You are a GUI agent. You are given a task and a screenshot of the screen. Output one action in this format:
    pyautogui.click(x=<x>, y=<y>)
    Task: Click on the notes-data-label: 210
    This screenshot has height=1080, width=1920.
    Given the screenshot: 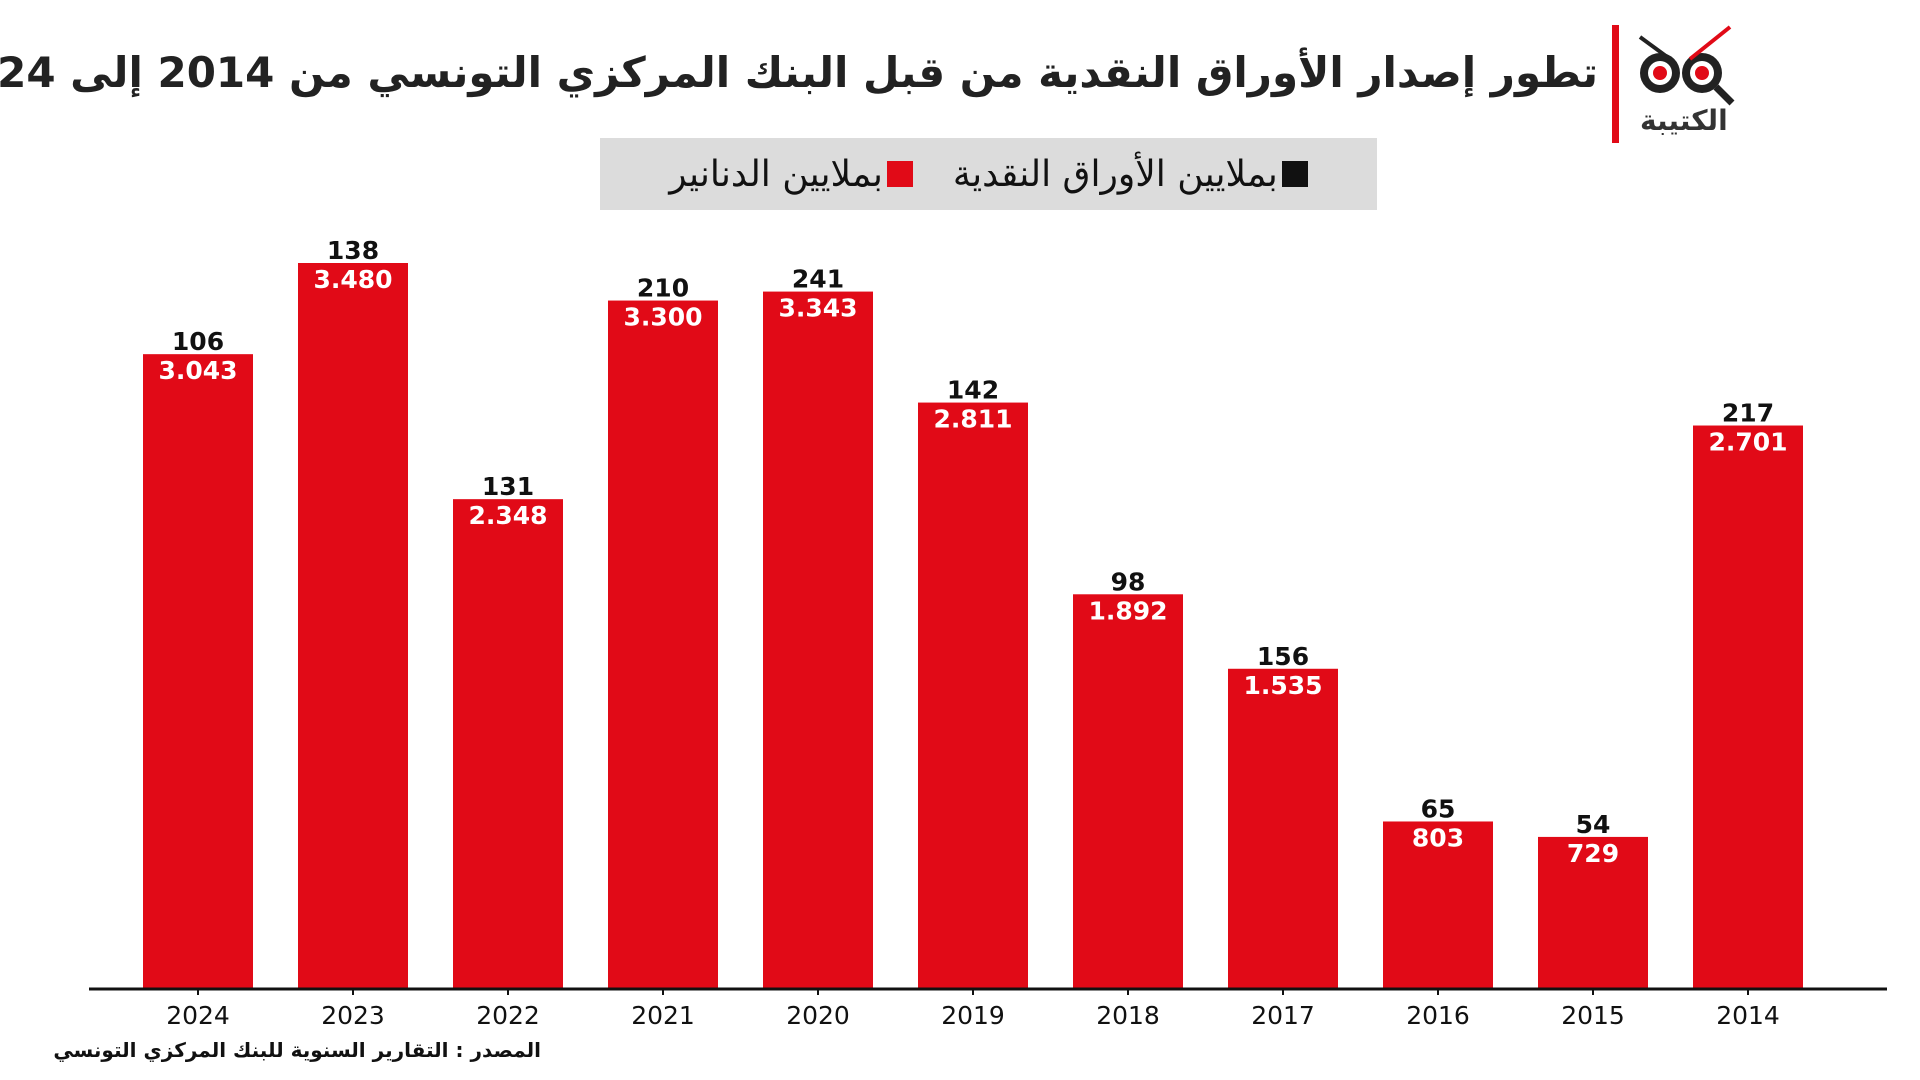 What is the action you would take?
    pyautogui.click(x=663, y=288)
    